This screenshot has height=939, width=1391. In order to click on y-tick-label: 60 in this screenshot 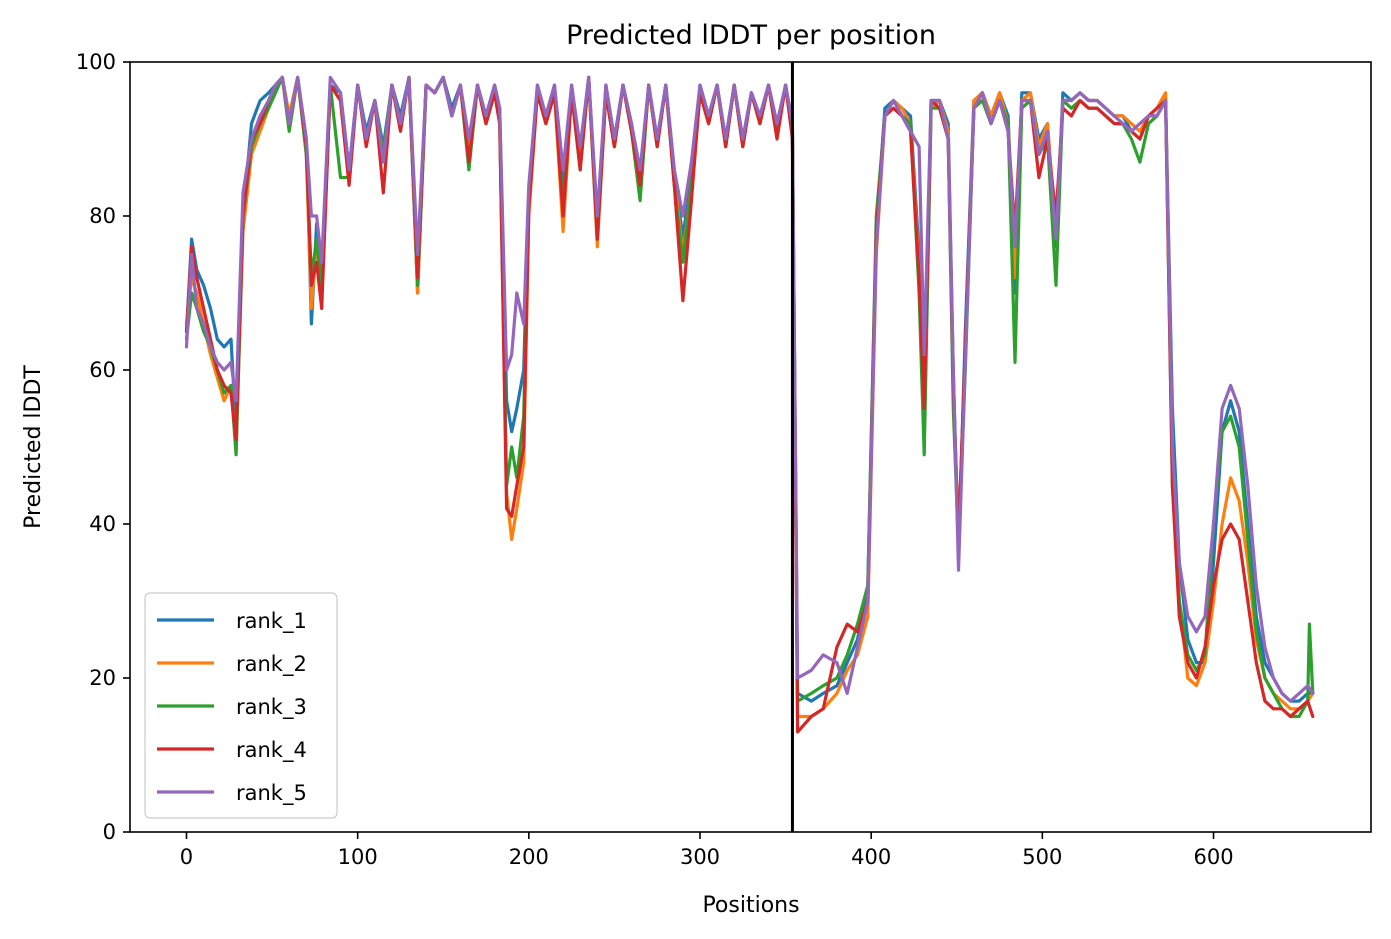, I will do `click(102, 370)`.